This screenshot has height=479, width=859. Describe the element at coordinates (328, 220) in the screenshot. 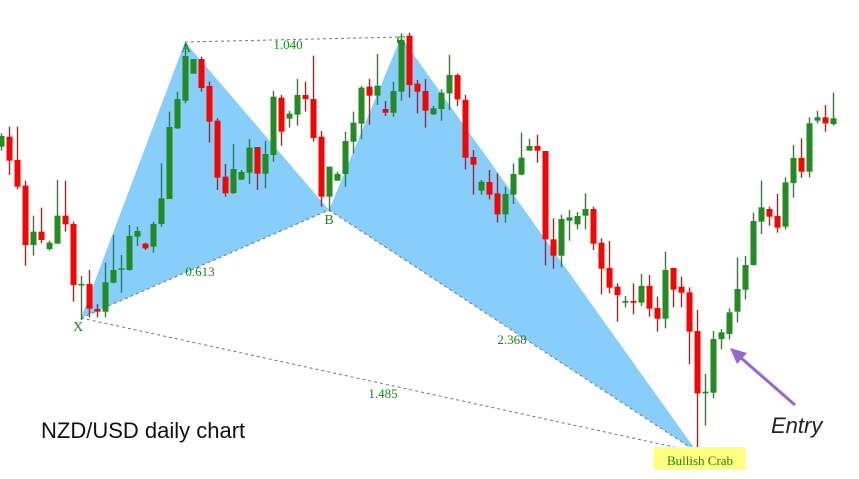

I see `point-label-b: B` at that location.